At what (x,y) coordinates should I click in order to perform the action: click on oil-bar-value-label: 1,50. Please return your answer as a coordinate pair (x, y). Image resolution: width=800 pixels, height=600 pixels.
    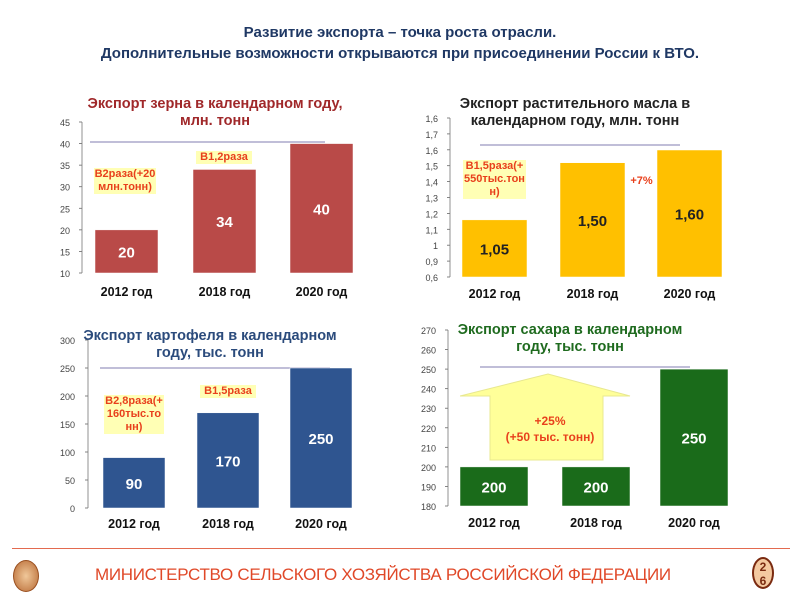
    Looking at the image, I should click on (592, 221).